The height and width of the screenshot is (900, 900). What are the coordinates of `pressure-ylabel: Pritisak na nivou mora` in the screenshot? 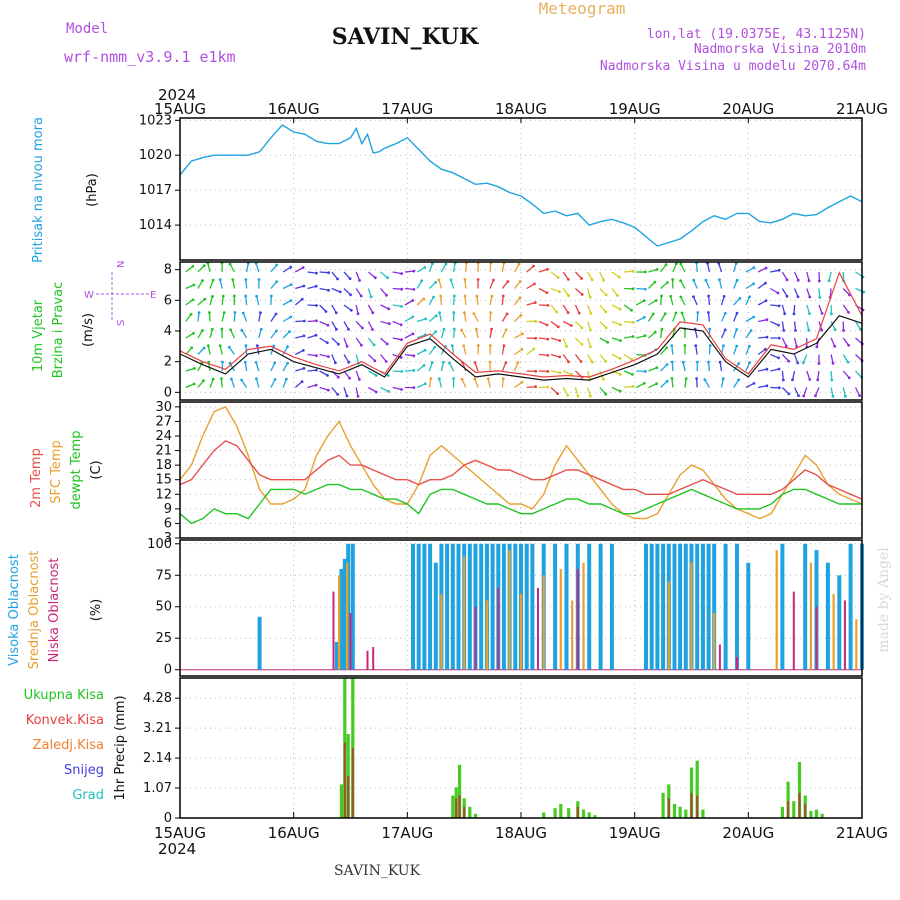 It's located at (38, 190).